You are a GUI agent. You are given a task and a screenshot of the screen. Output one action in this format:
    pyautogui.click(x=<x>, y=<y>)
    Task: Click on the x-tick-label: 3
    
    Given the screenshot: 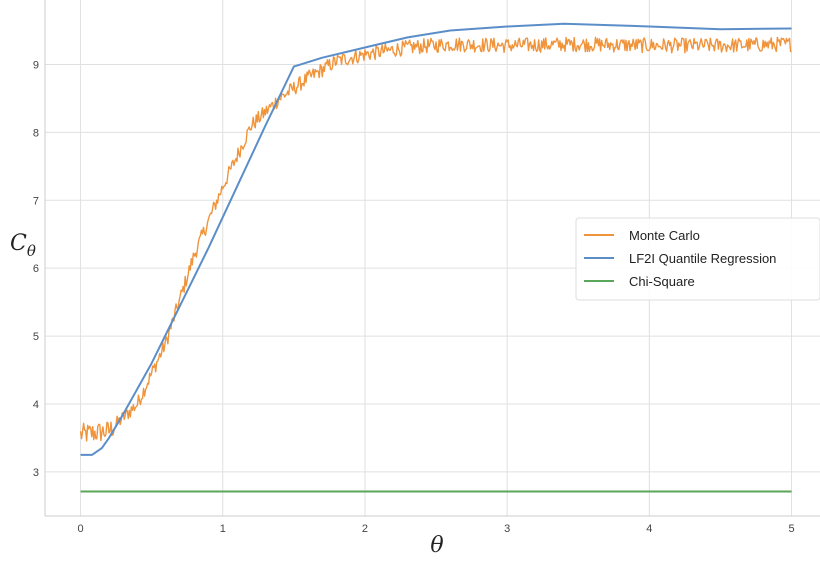 What is the action you would take?
    pyautogui.click(x=507, y=529)
    